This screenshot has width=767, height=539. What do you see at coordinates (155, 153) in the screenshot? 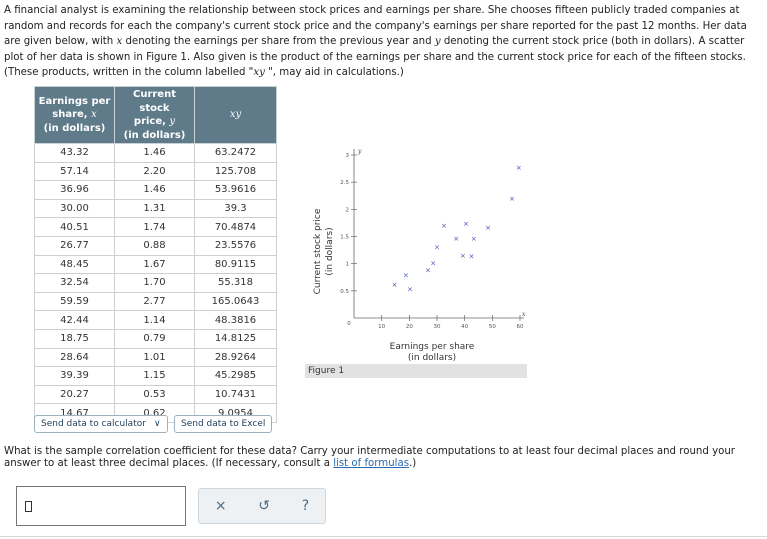
I see `table-row: 43.32 1.46 63.2472` at bounding box center [155, 153].